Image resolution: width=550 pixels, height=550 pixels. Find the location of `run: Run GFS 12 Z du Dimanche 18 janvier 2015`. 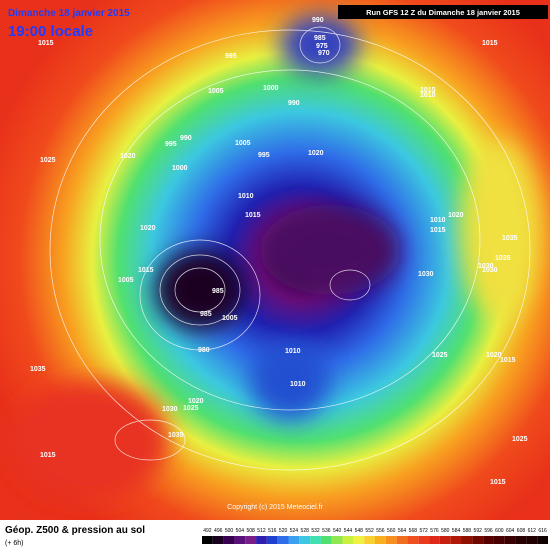

run: Run GFS 12 Z du Dimanche 18 janvier 2015 is located at coordinates (443, 12).